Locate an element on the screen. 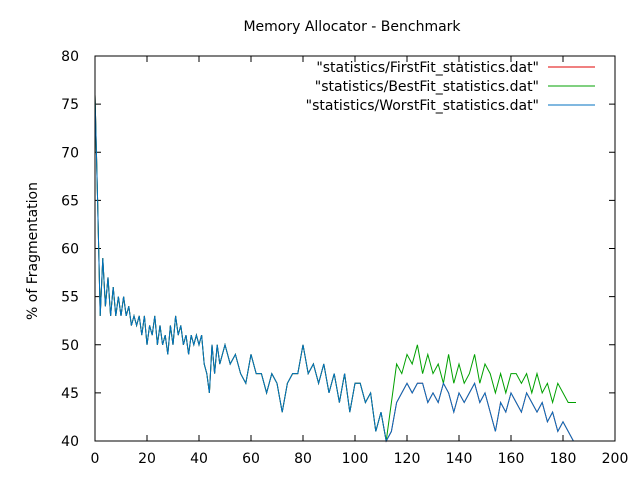 The height and width of the screenshot is (480, 640). y-tick-label-1: 45 is located at coordinates (70, 394).